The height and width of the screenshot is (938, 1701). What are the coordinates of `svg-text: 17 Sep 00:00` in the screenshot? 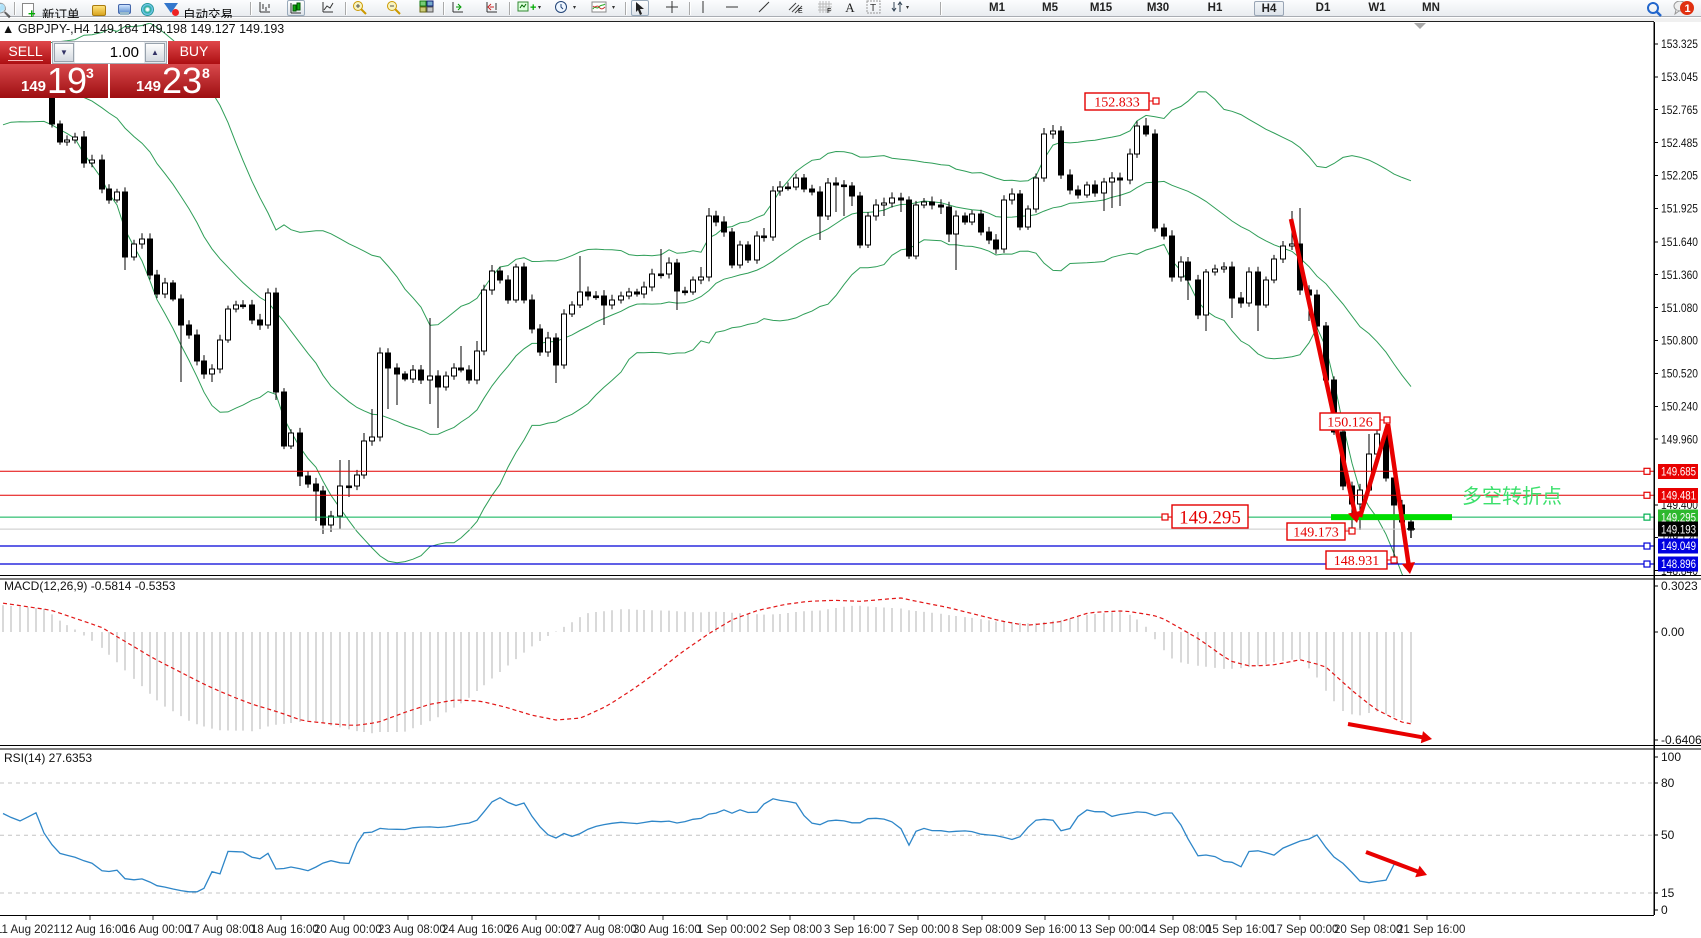 It's located at (1304, 930).